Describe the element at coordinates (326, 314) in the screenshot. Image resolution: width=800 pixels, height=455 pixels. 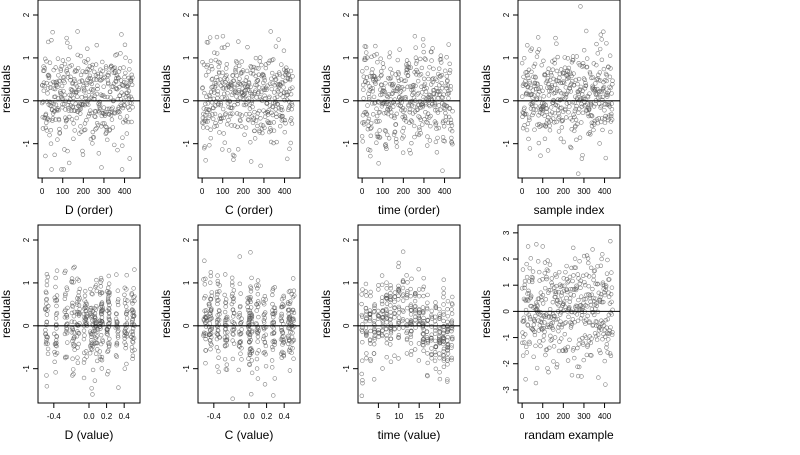
I see `y-axis-label: residuals` at that location.